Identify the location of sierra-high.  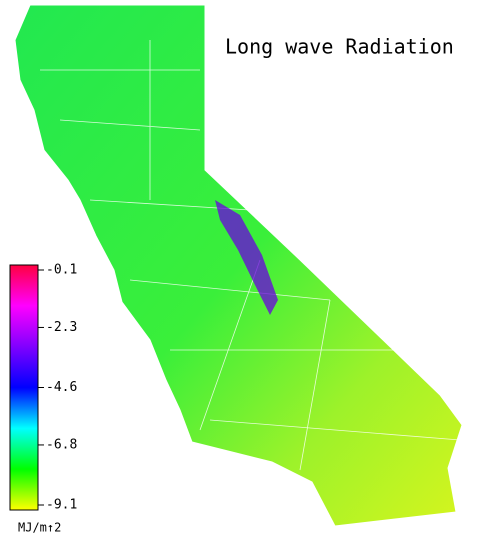
(246, 257).